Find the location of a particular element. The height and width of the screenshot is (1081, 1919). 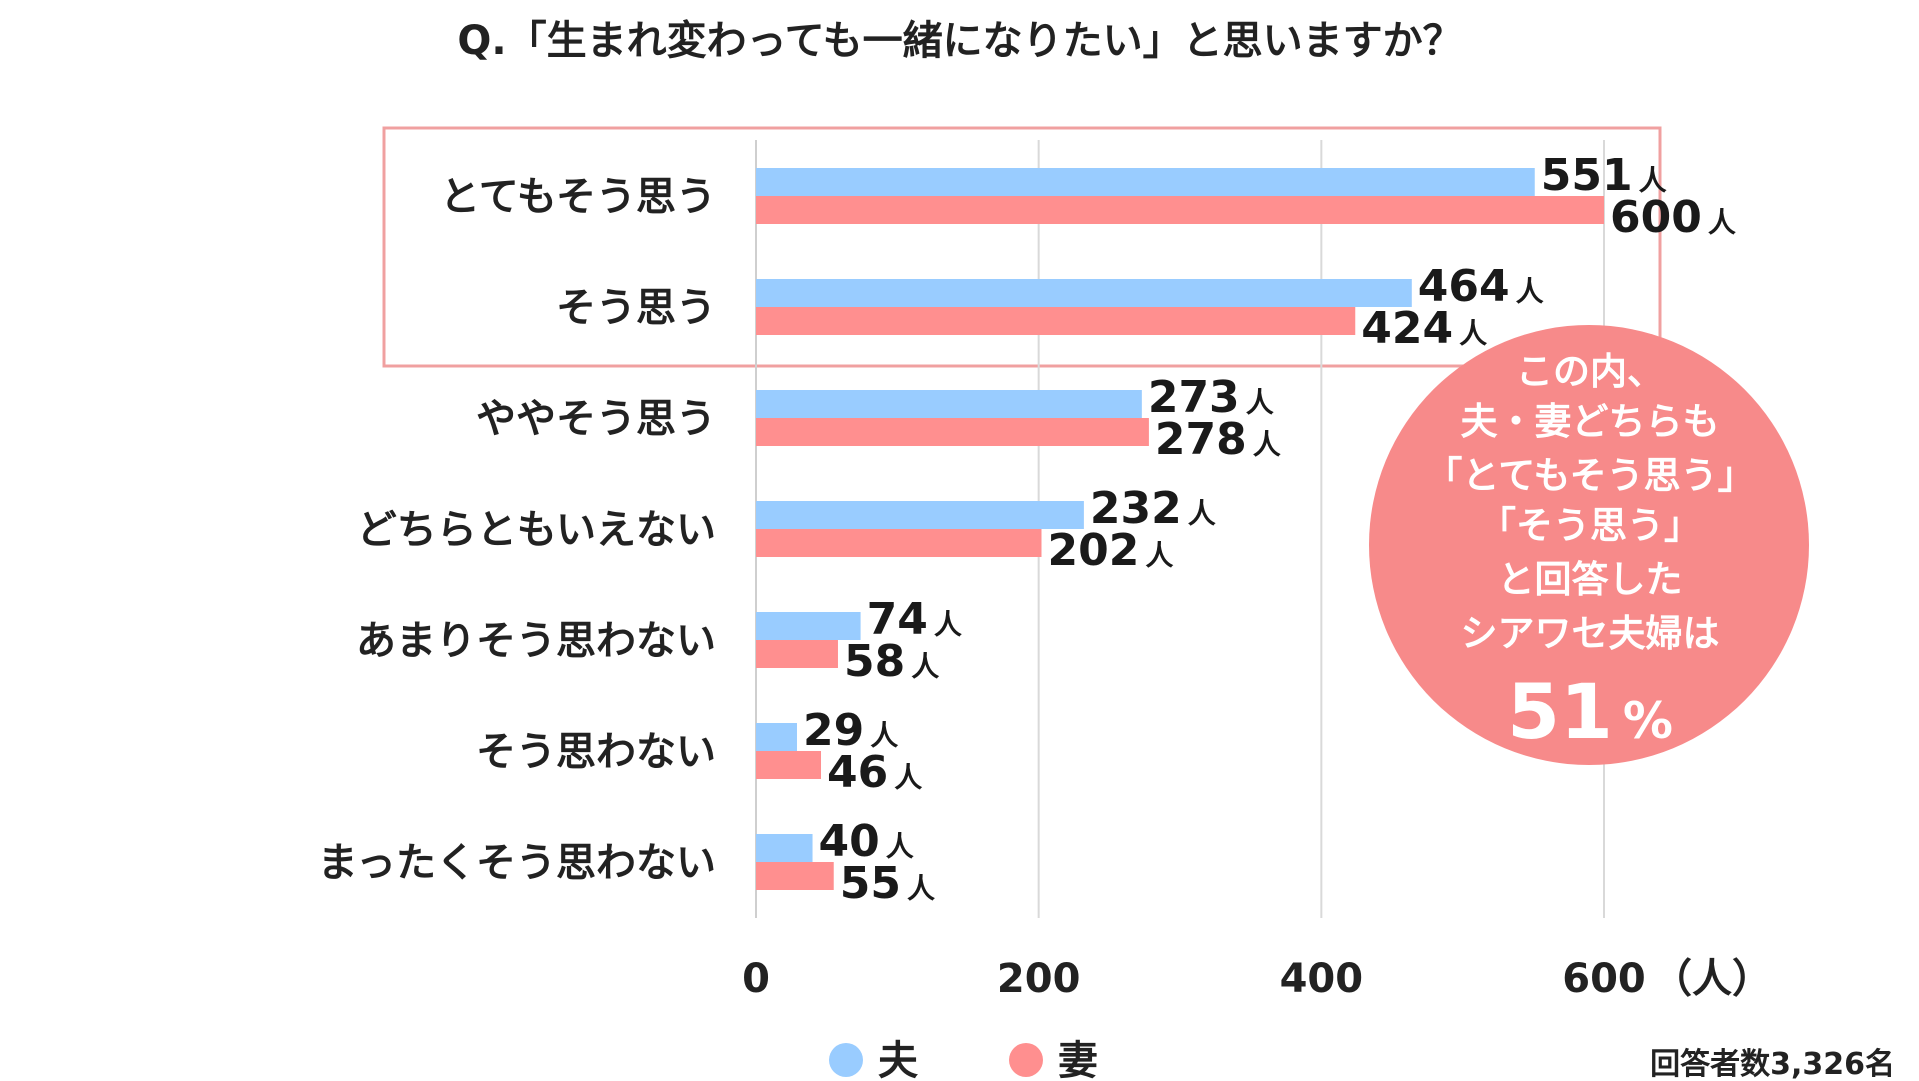

data-label: 273 人 is located at coordinates (1211, 397).